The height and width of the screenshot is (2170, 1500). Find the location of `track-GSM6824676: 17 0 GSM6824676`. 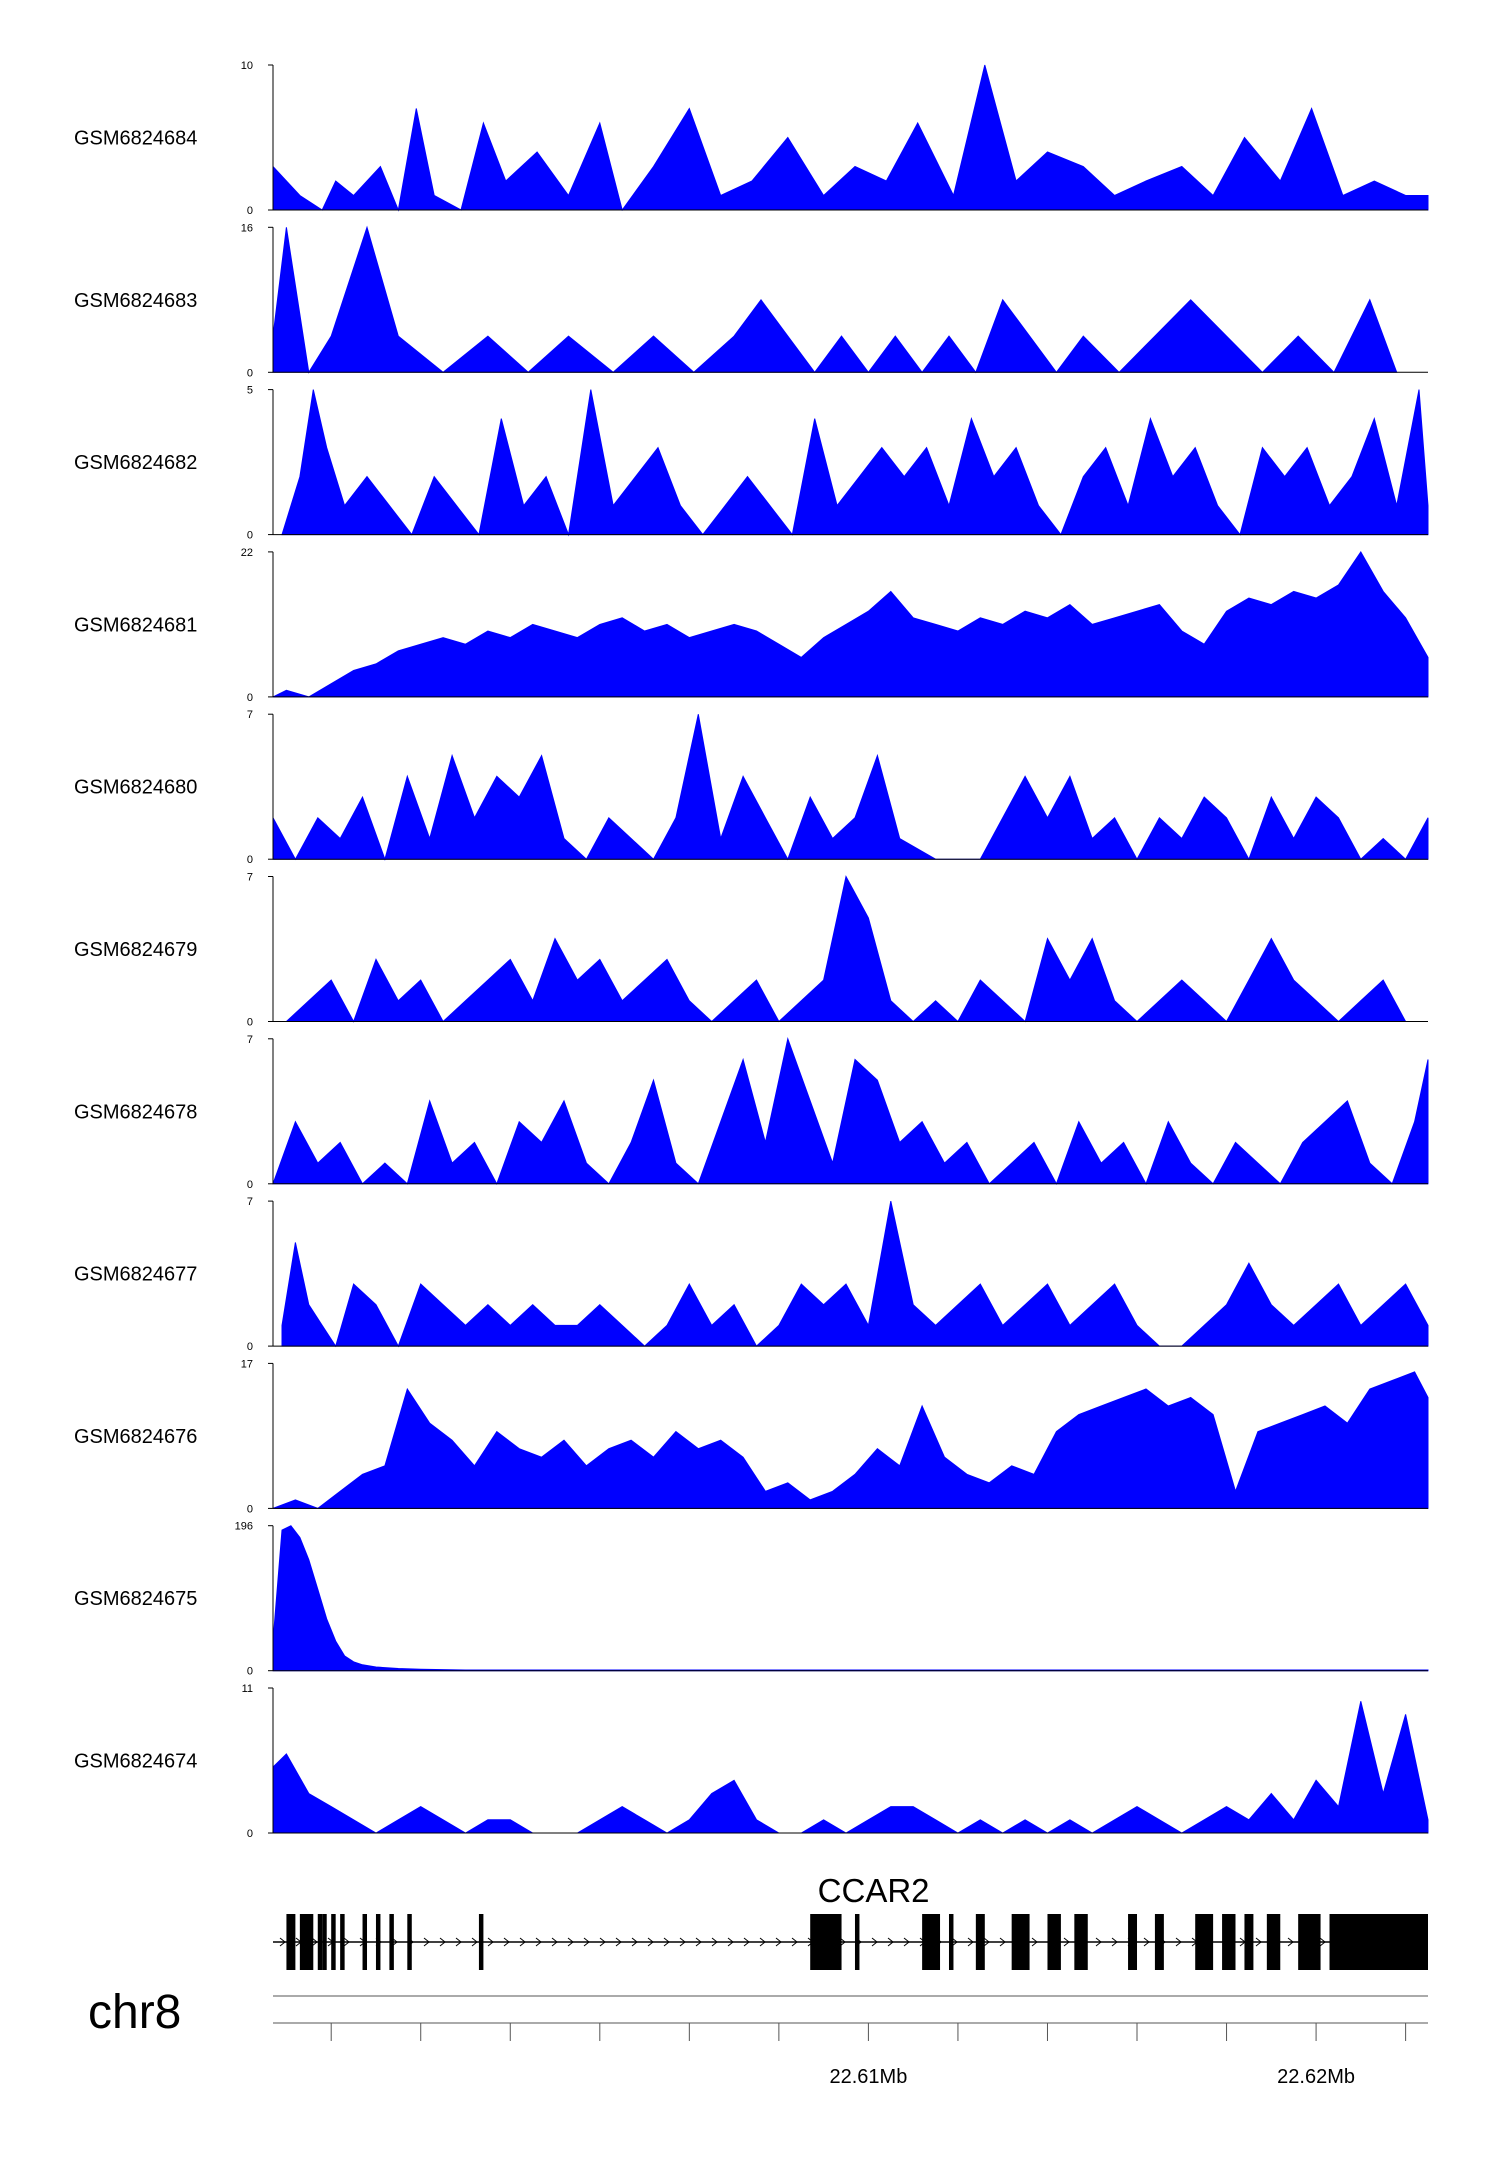

track-GSM6824676: 17 0 GSM6824676 is located at coordinates (751, 1436).